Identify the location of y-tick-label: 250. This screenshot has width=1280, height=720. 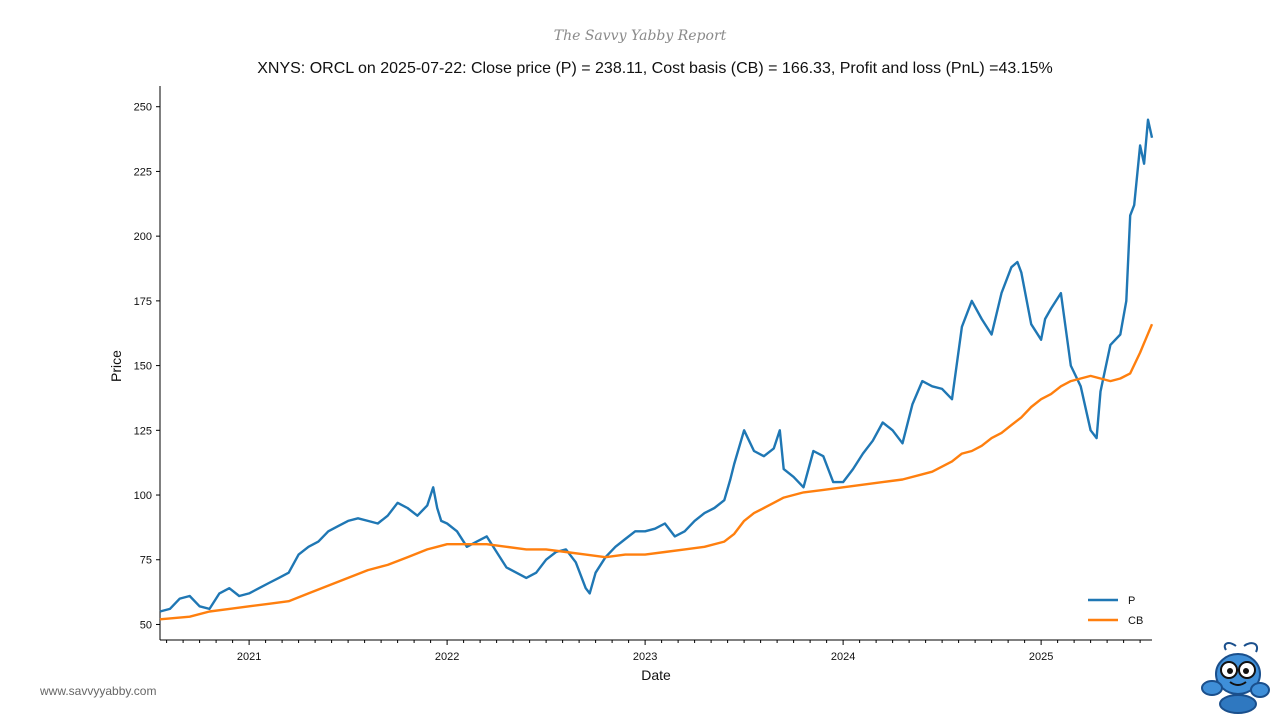
(143, 108).